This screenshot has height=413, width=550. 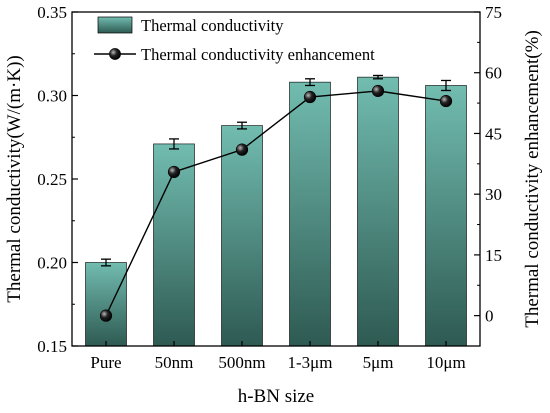 What do you see at coordinates (52, 12) in the screenshot?
I see `y-tick-label-4: 0.35` at bounding box center [52, 12].